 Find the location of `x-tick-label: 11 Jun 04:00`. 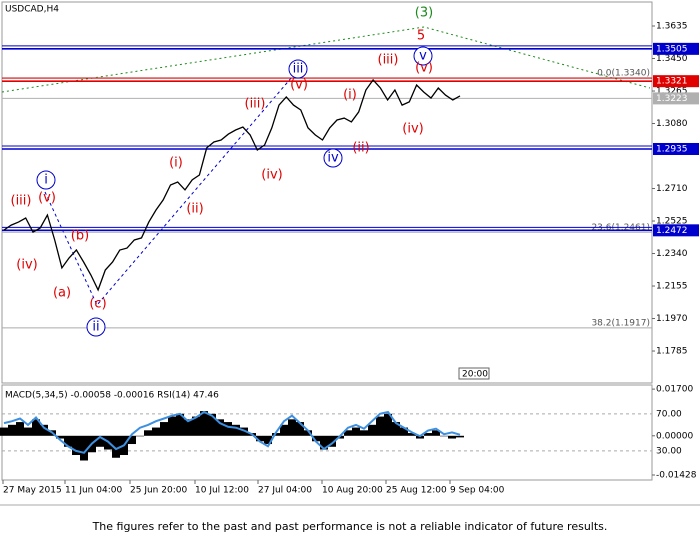

x-tick-label: 11 Jun 04:00 is located at coordinates (93, 491).